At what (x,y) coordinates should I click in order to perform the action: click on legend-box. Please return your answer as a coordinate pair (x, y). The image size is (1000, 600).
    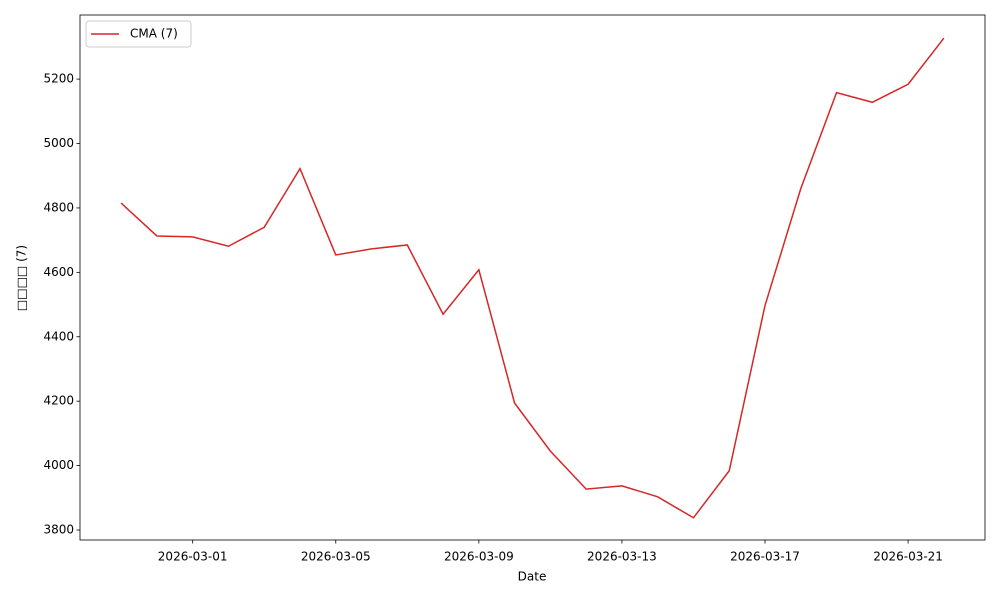
    Looking at the image, I should click on (138, 34).